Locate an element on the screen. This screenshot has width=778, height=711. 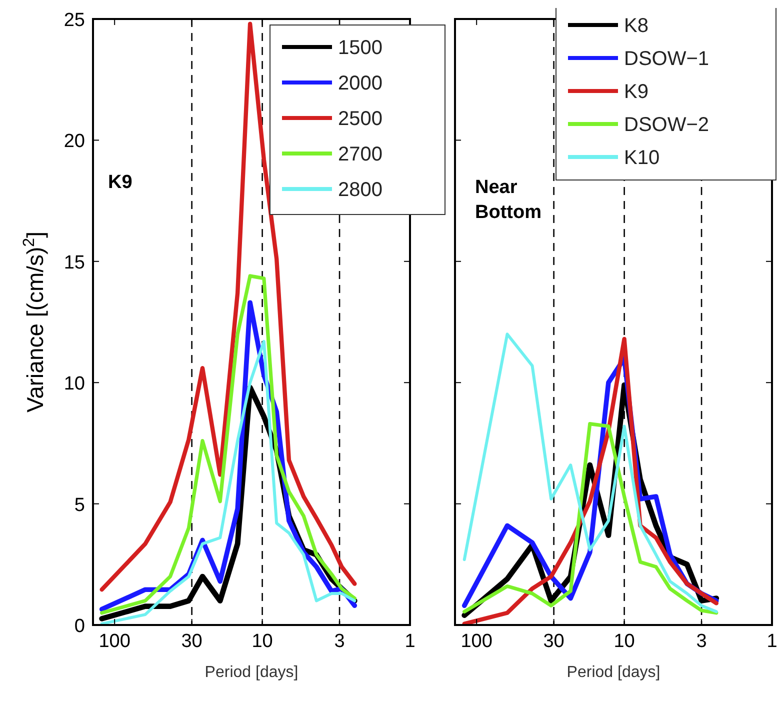
legend-label: DSOW−2 is located at coordinates (667, 125).